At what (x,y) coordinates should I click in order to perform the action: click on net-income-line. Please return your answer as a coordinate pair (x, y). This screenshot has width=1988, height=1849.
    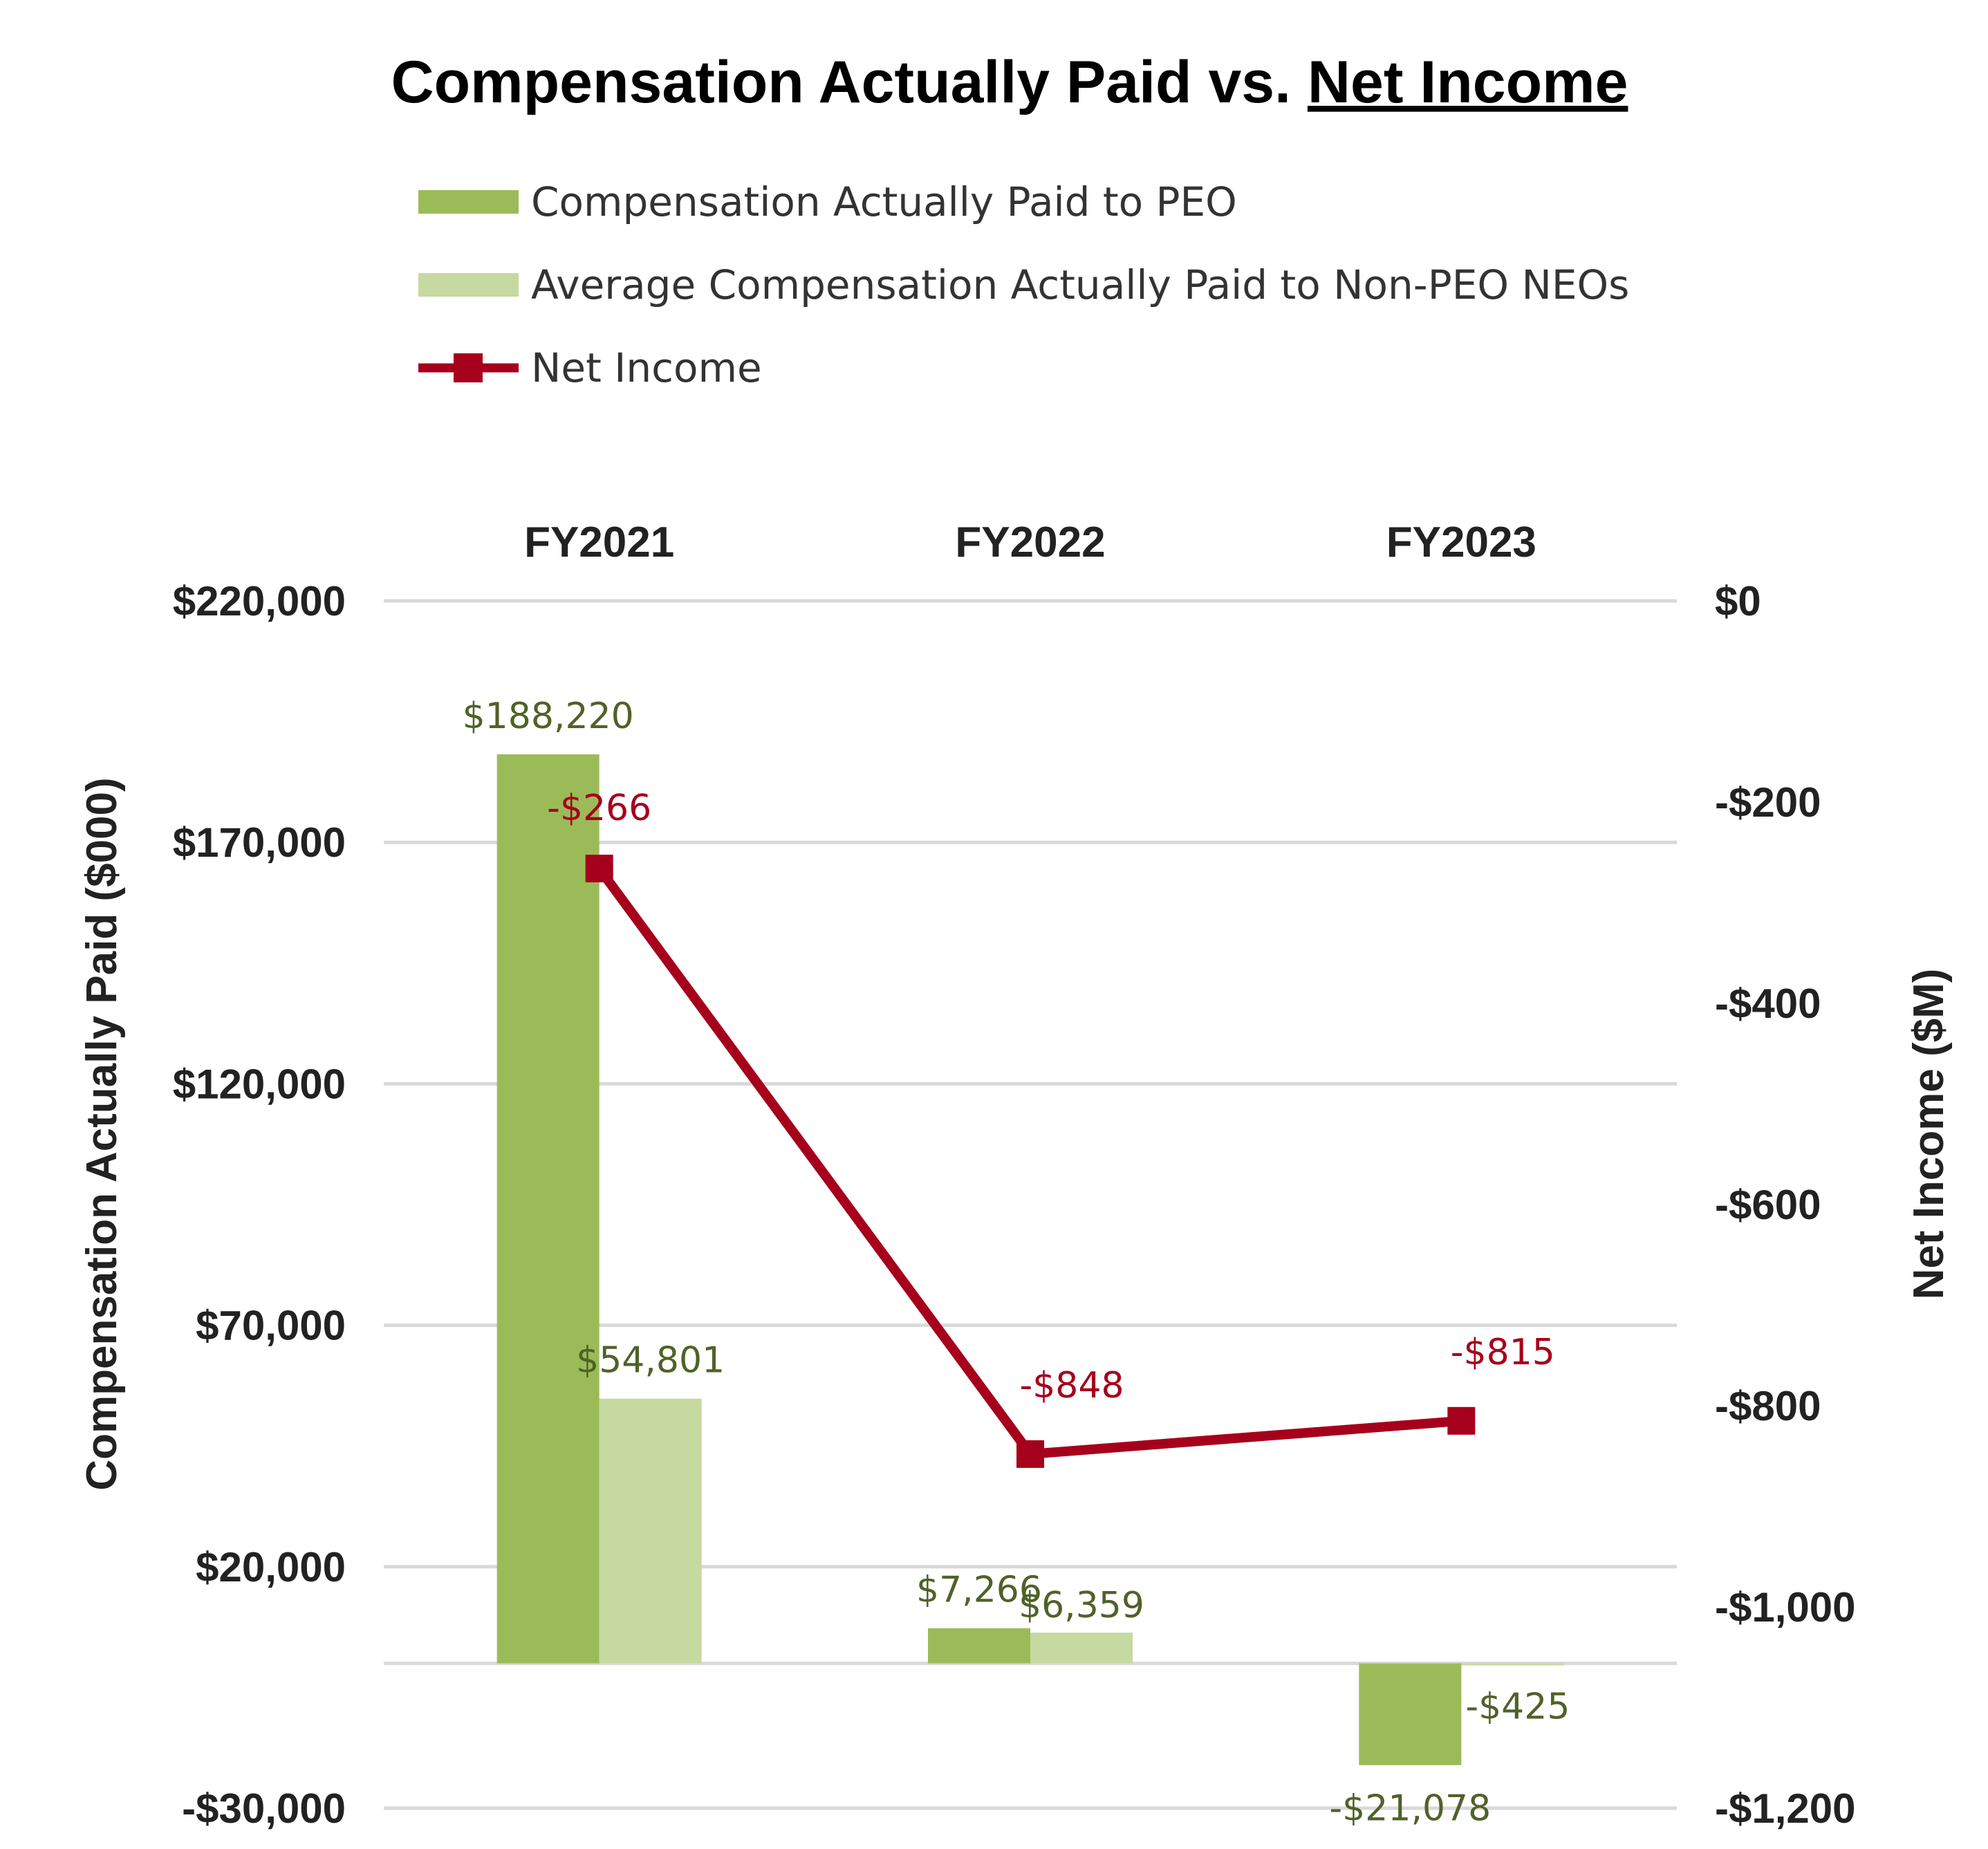
    Looking at the image, I should click on (1030, 1161).